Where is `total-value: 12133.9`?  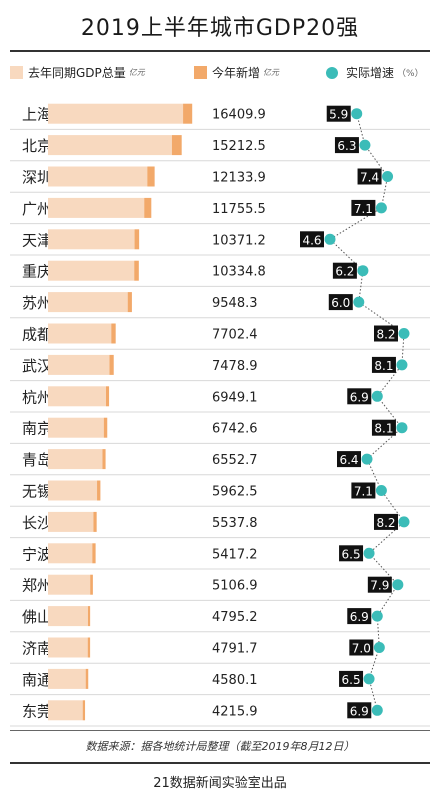 total-value: 12133.9 is located at coordinates (239, 178).